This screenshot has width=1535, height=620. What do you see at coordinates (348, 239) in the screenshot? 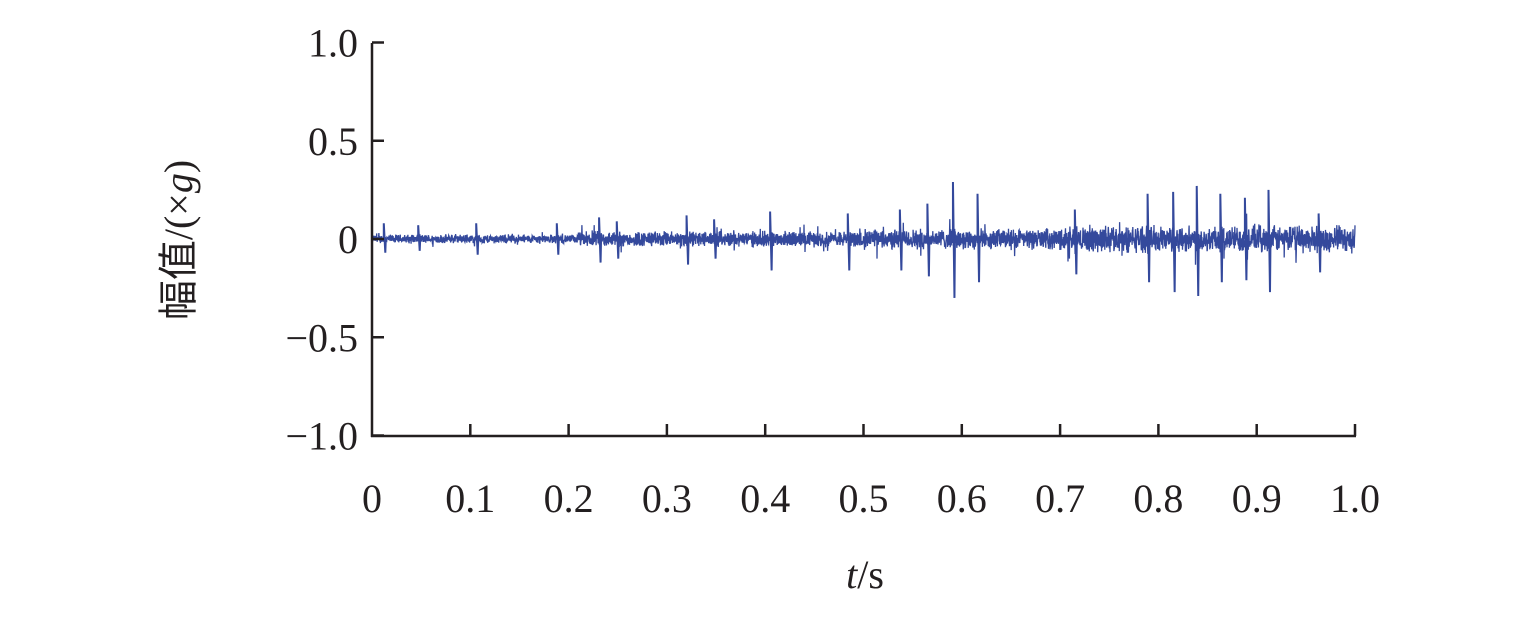
I see `y-tick-label: 0` at bounding box center [348, 239].